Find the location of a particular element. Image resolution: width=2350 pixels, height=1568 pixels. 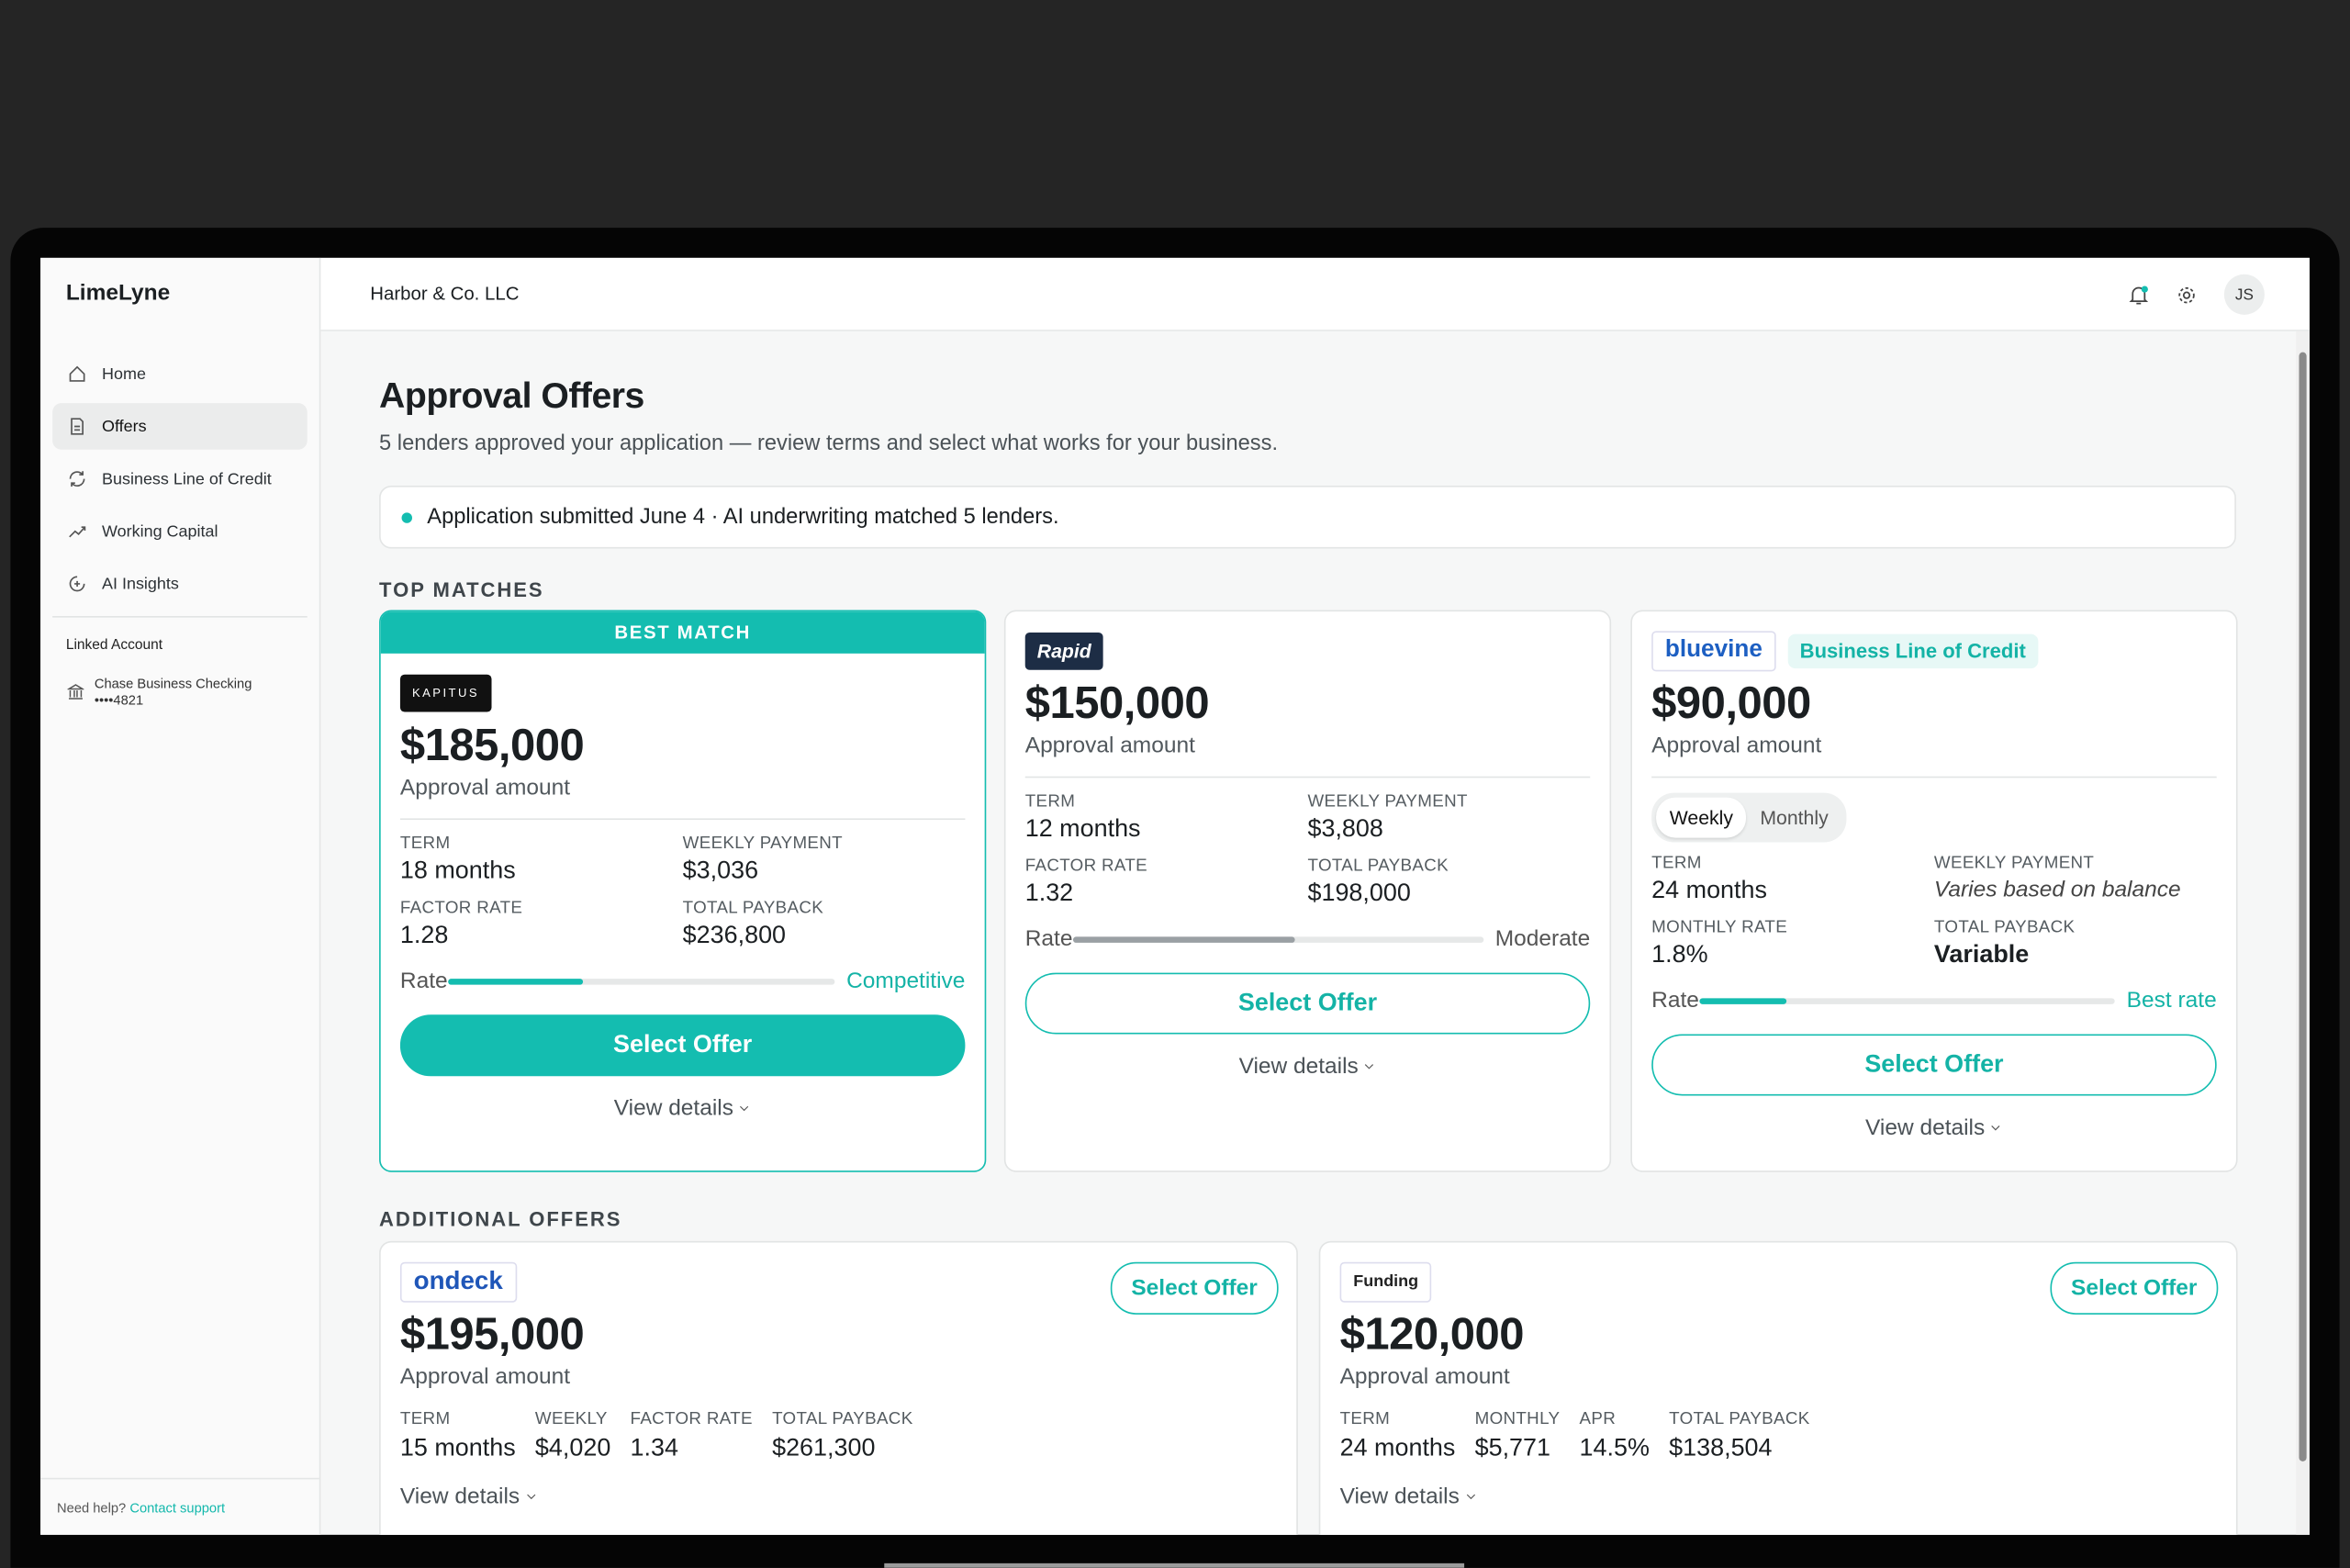

term: WEEKLY PAYMENT $3,036 is located at coordinates (824, 860).